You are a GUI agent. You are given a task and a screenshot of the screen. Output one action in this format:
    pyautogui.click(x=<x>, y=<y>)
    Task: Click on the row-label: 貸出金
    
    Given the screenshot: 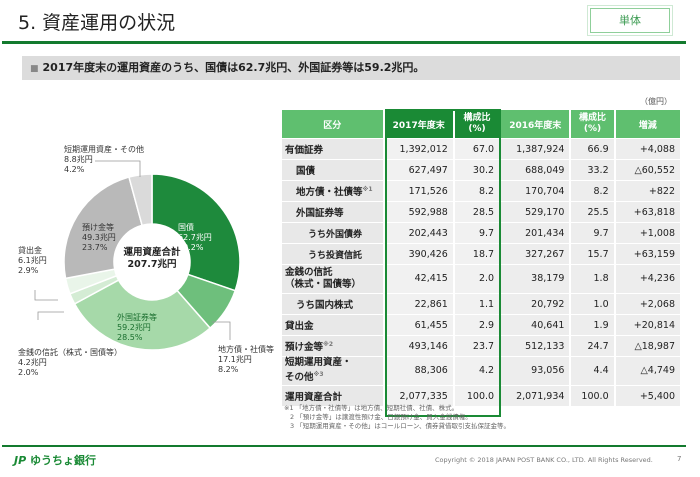 What is the action you would take?
    pyautogui.click(x=332, y=325)
    